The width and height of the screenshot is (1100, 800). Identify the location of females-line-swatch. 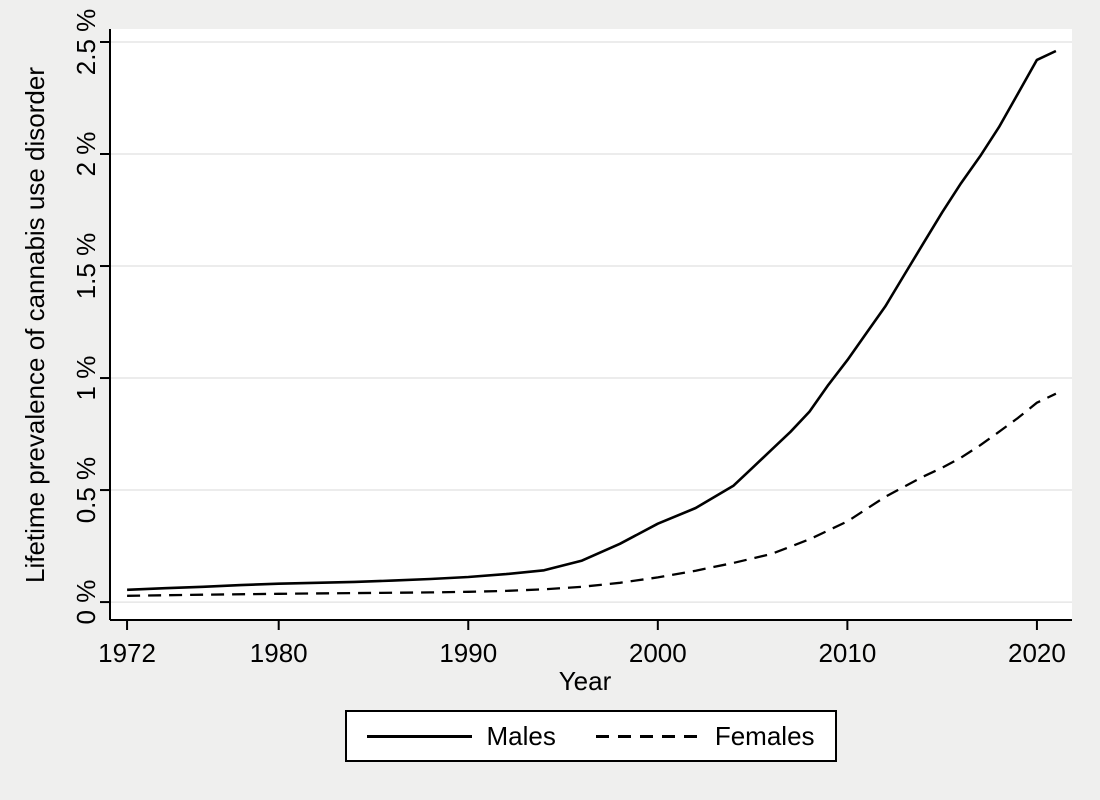
(648, 736).